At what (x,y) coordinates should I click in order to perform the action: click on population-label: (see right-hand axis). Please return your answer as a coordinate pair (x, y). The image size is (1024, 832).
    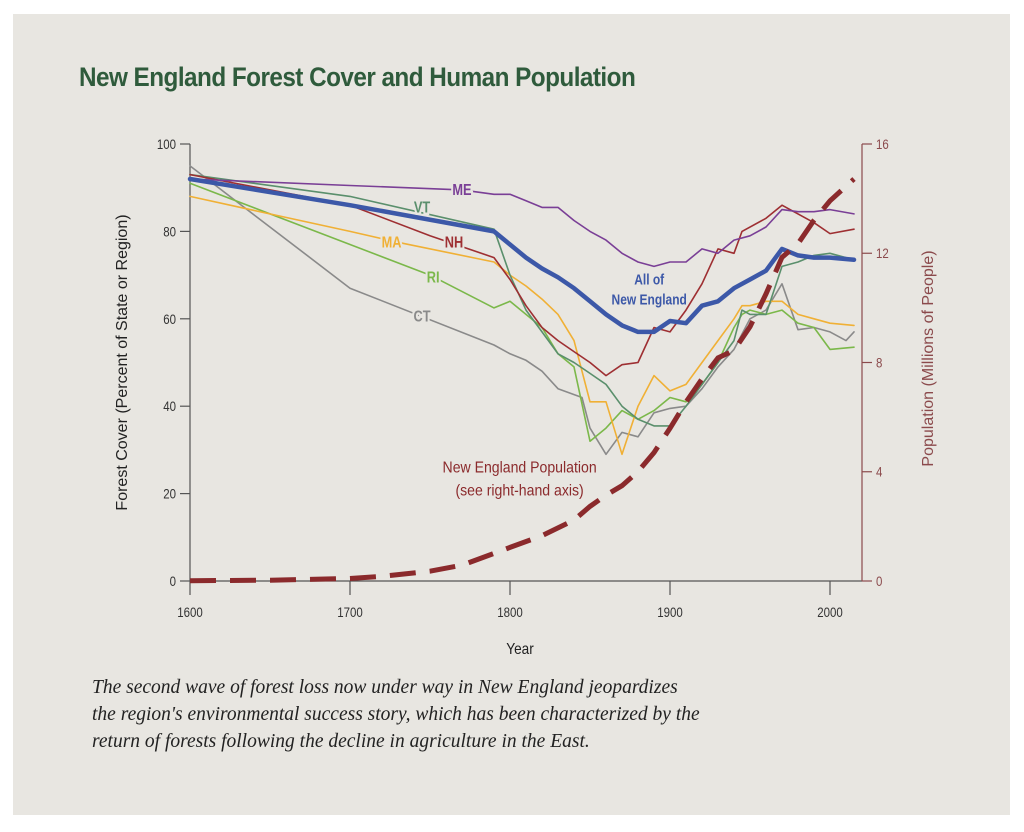
    Looking at the image, I should click on (519, 491).